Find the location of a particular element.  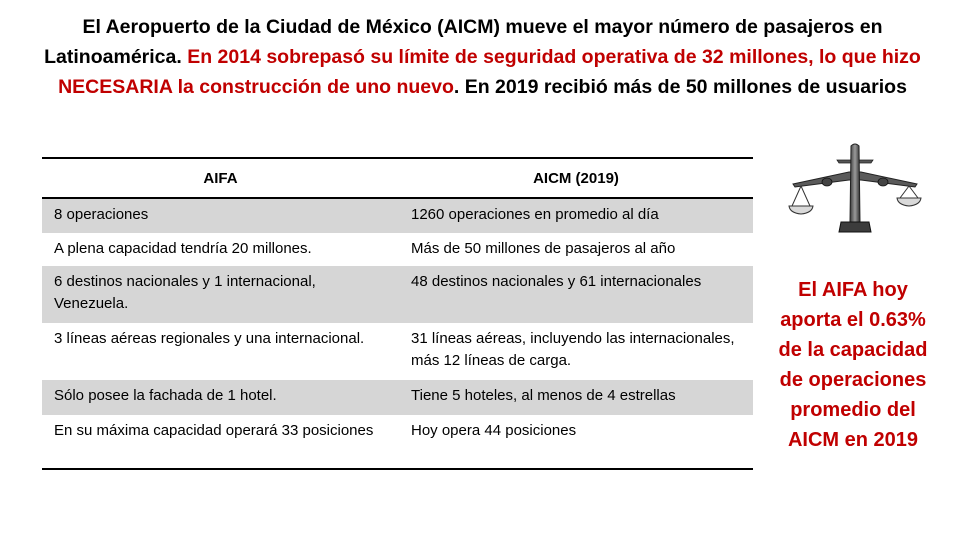

table-cell-aifa: A plena capacidad tendría 20 millones. is located at coordinates (183, 248).